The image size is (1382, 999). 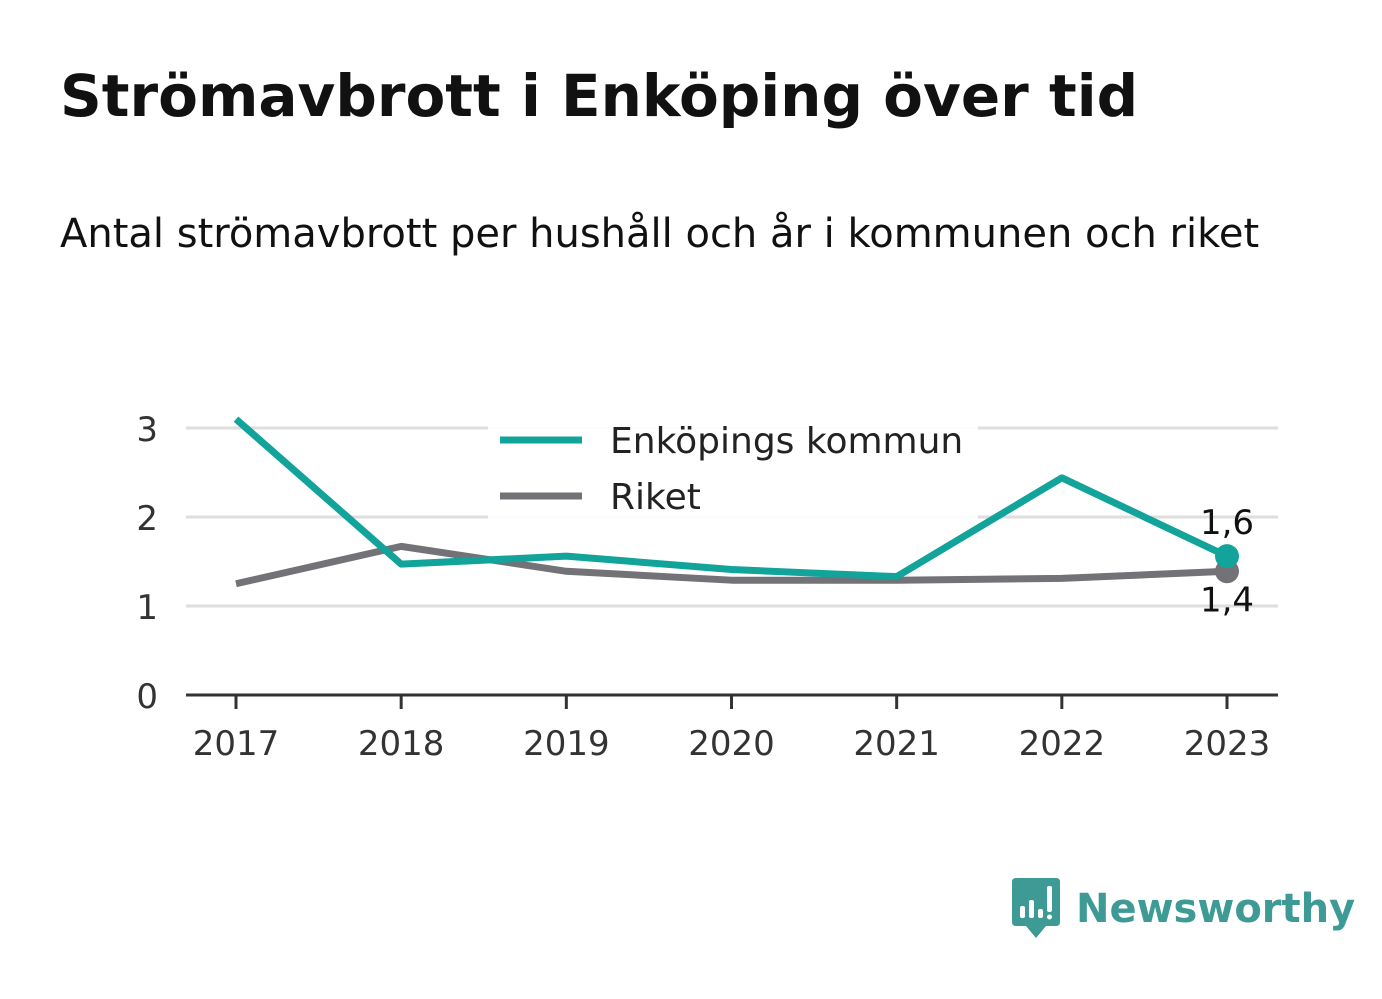 What do you see at coordinates (147, 608) in the screenshot?
I see `y-tick-label: 1` at bounding box center [147, 608].